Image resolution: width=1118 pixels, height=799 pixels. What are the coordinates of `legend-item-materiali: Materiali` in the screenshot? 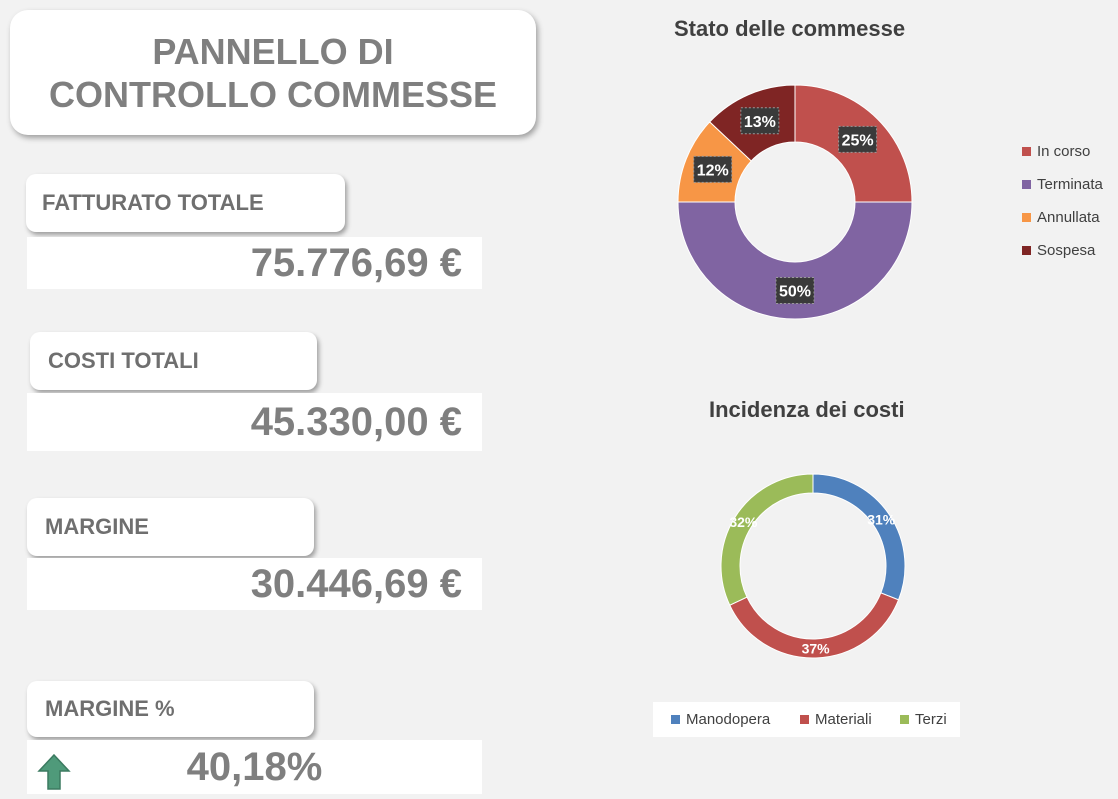 It's located at (836, 719).